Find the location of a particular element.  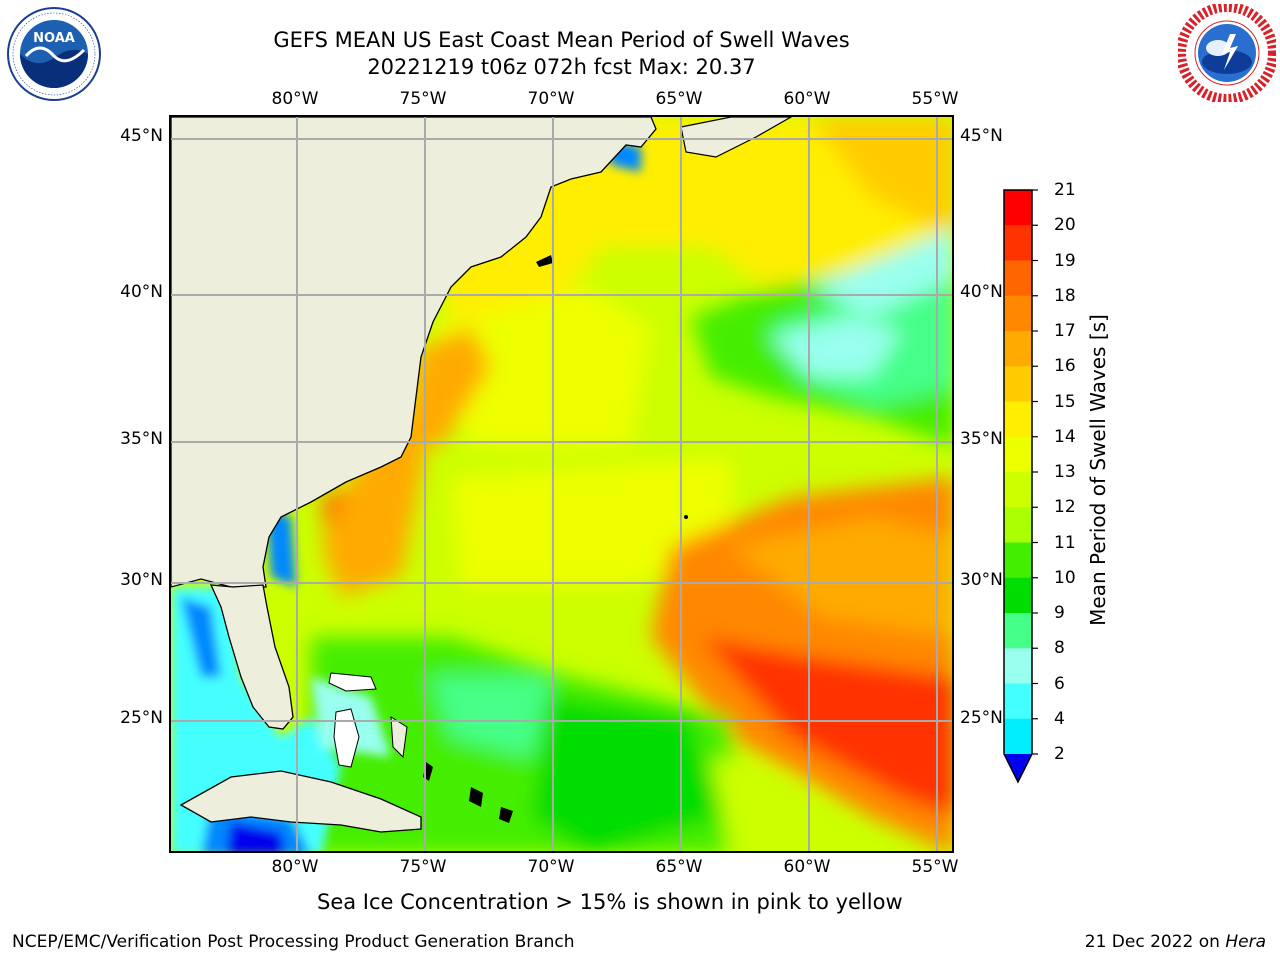

colorbar-tick-label: 12 is located at coordinates (1065, 507).